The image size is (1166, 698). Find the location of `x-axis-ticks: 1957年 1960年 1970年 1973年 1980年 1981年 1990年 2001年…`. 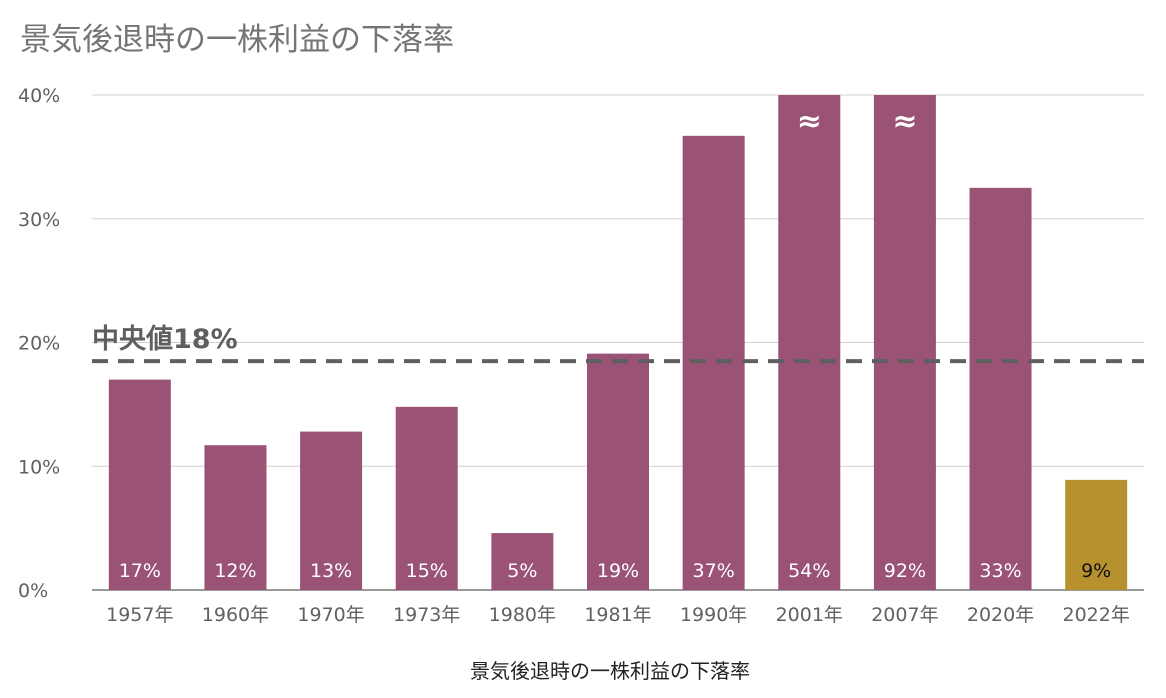

x-axis-ticks: 1957年 1960年 1970年 1973年 1980年 1981年 1990年 2001年… is located at coordinates (618, 615).